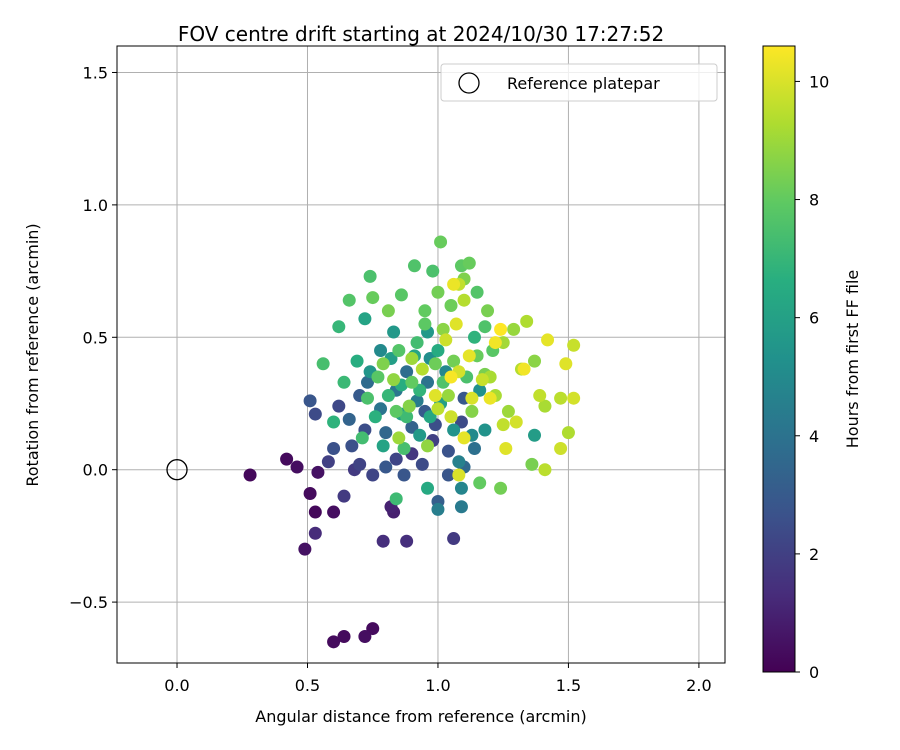 This screenshot has width=900, height=750. Describe the element at coordinates (814, 672) in the screenshot. I see `colorbar-tick-label: 0` at that location.